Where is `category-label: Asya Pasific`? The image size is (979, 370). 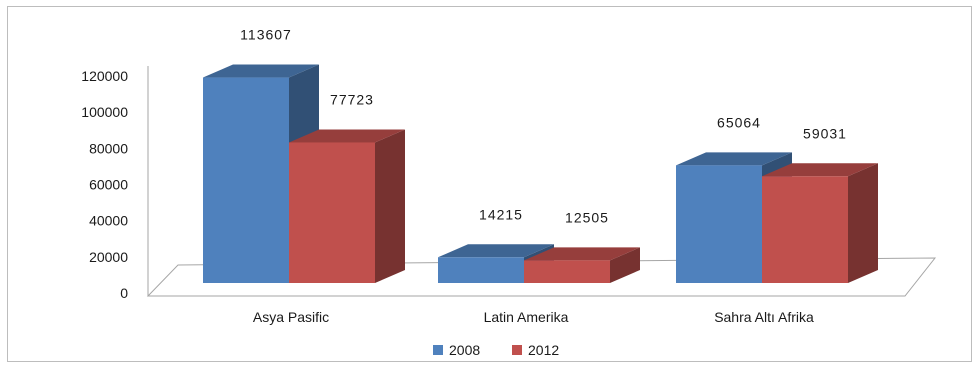
category-label: Asya Pasific is located at coordinates (291, 317).